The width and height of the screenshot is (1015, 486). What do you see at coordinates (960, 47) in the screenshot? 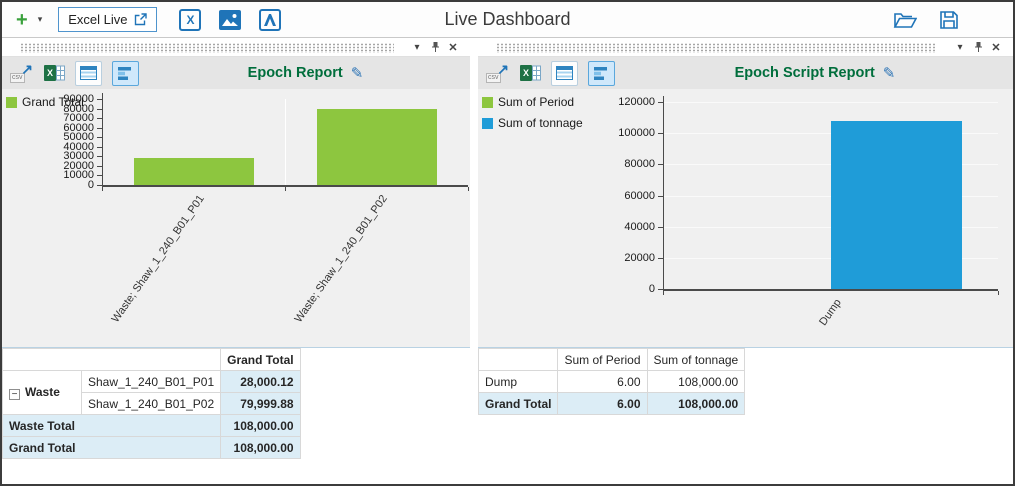
I see `right-panel-dropdown-icon: ▾` at bounding box center [960, 47].